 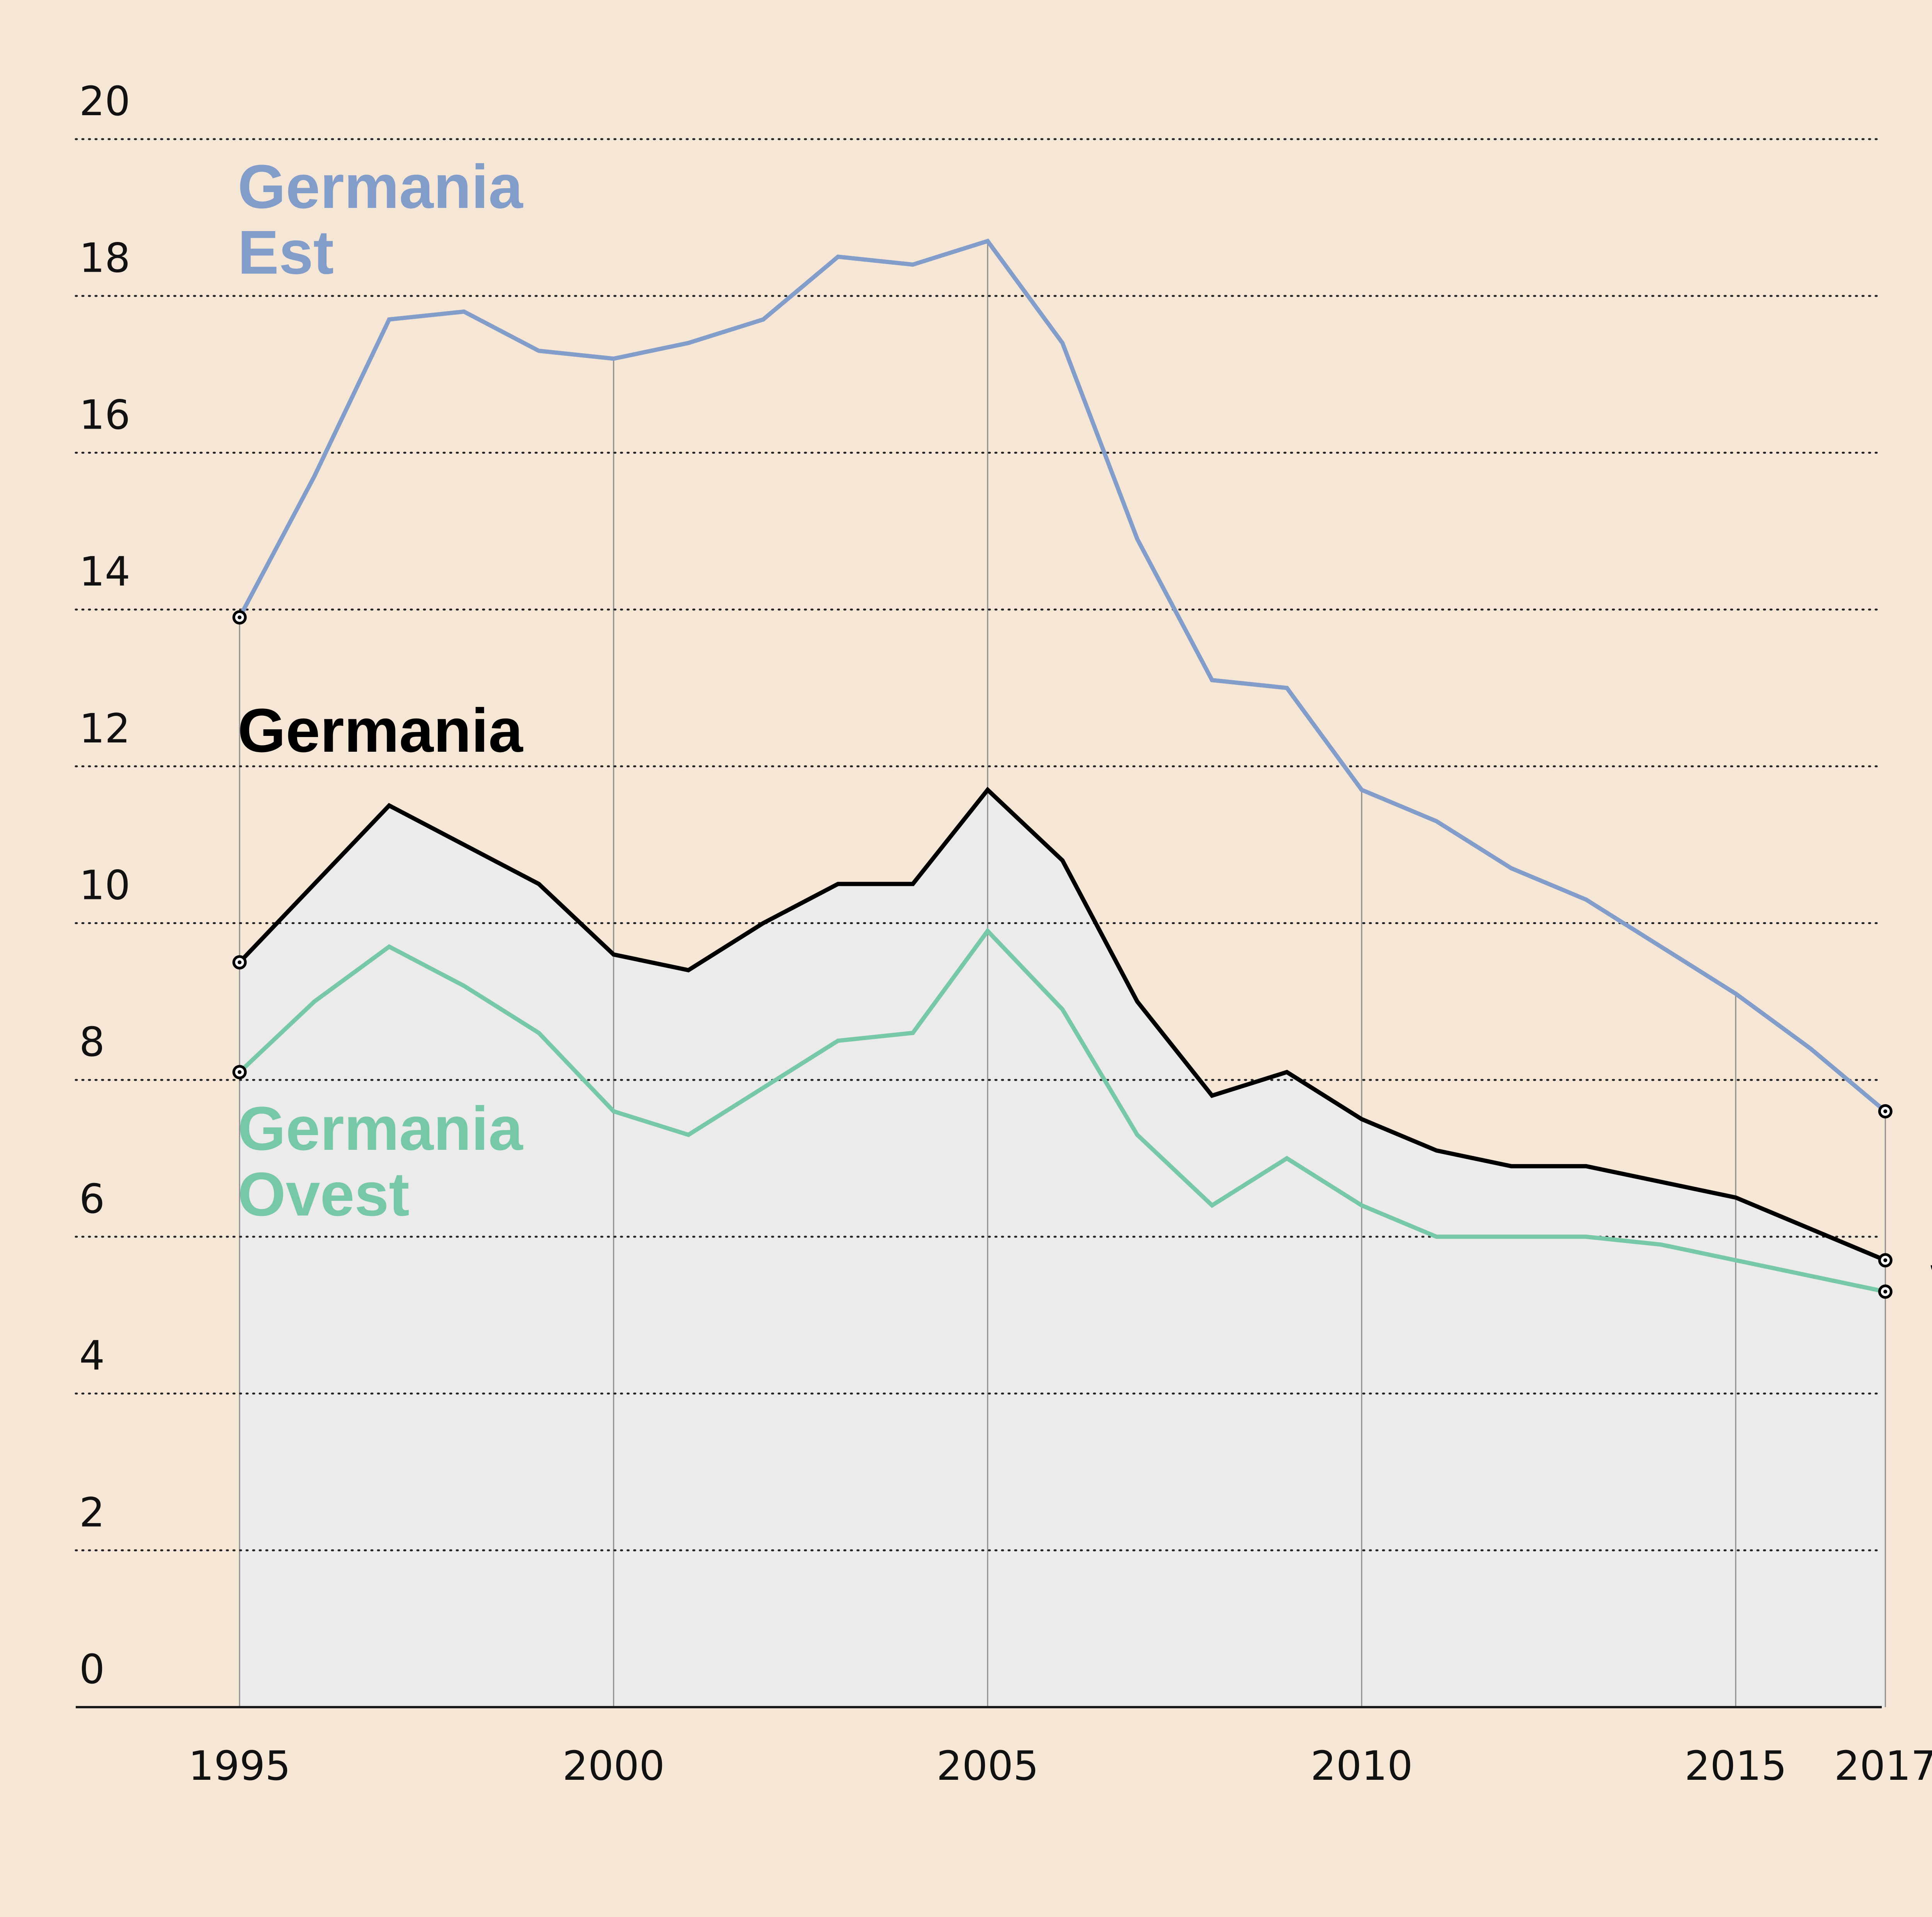 I want to click on x-tick-label: 2005, so click(x=988, y=1765).